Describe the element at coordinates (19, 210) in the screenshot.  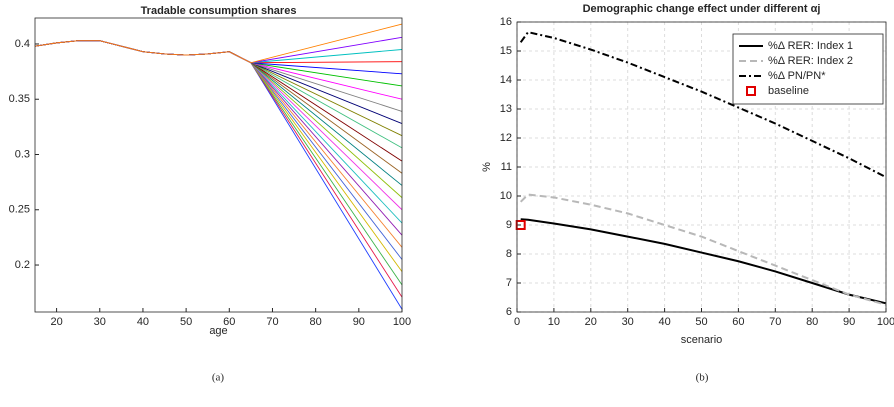
I see `y-tick-label: 0.25` at that location.